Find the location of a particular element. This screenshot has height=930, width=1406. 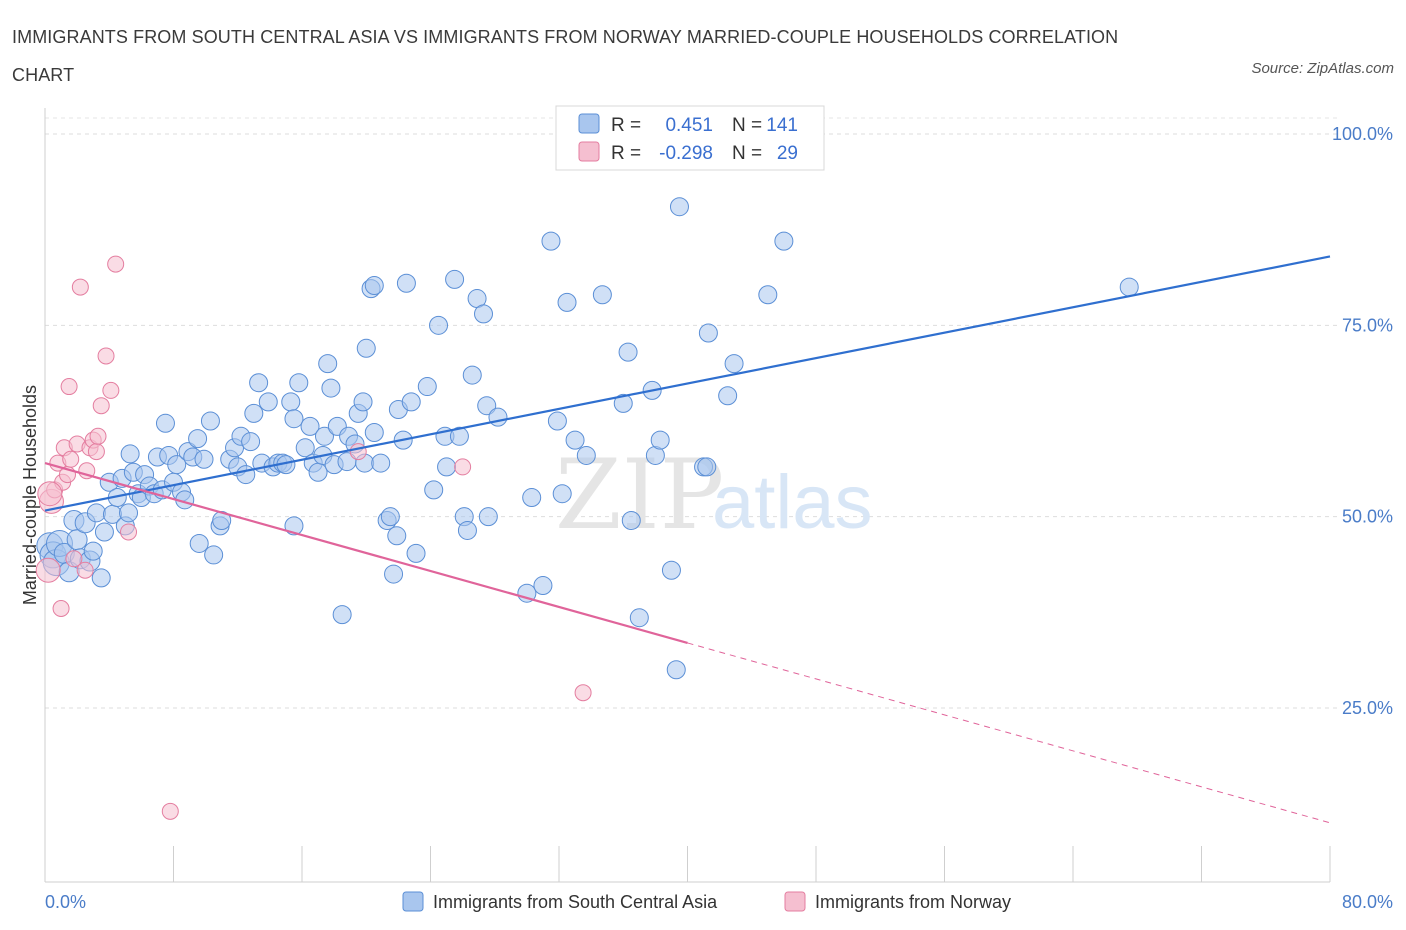

bottom-legend-label-blue: Immigrants from South Central Asia is located at coordinates (575, 902).